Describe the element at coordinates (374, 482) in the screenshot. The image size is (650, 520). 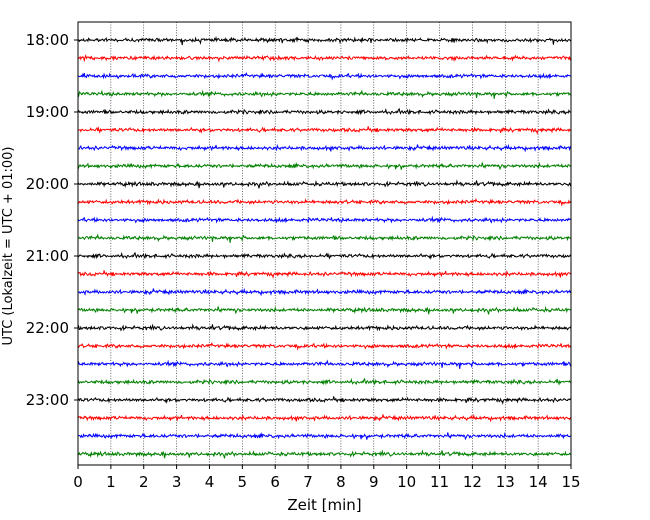
I see `x-tick-label: 9` at that location.